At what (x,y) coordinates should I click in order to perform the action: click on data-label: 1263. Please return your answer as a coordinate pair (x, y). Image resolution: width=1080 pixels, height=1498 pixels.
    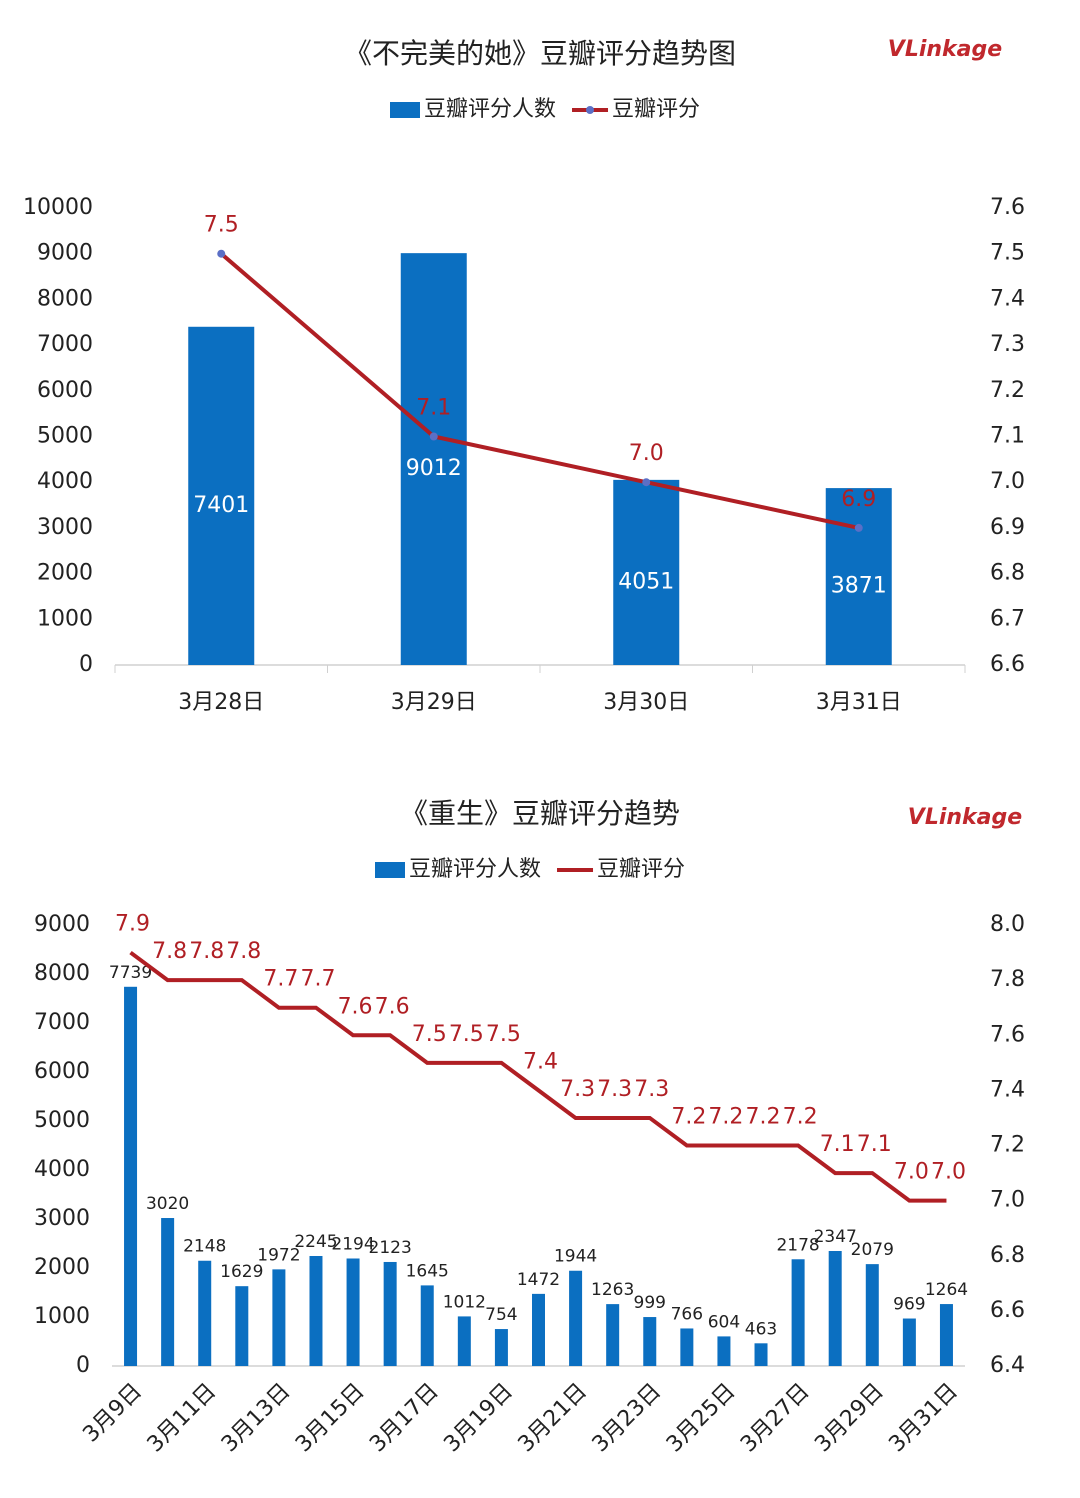
    Looking at the image, I should click on (612, 1290).